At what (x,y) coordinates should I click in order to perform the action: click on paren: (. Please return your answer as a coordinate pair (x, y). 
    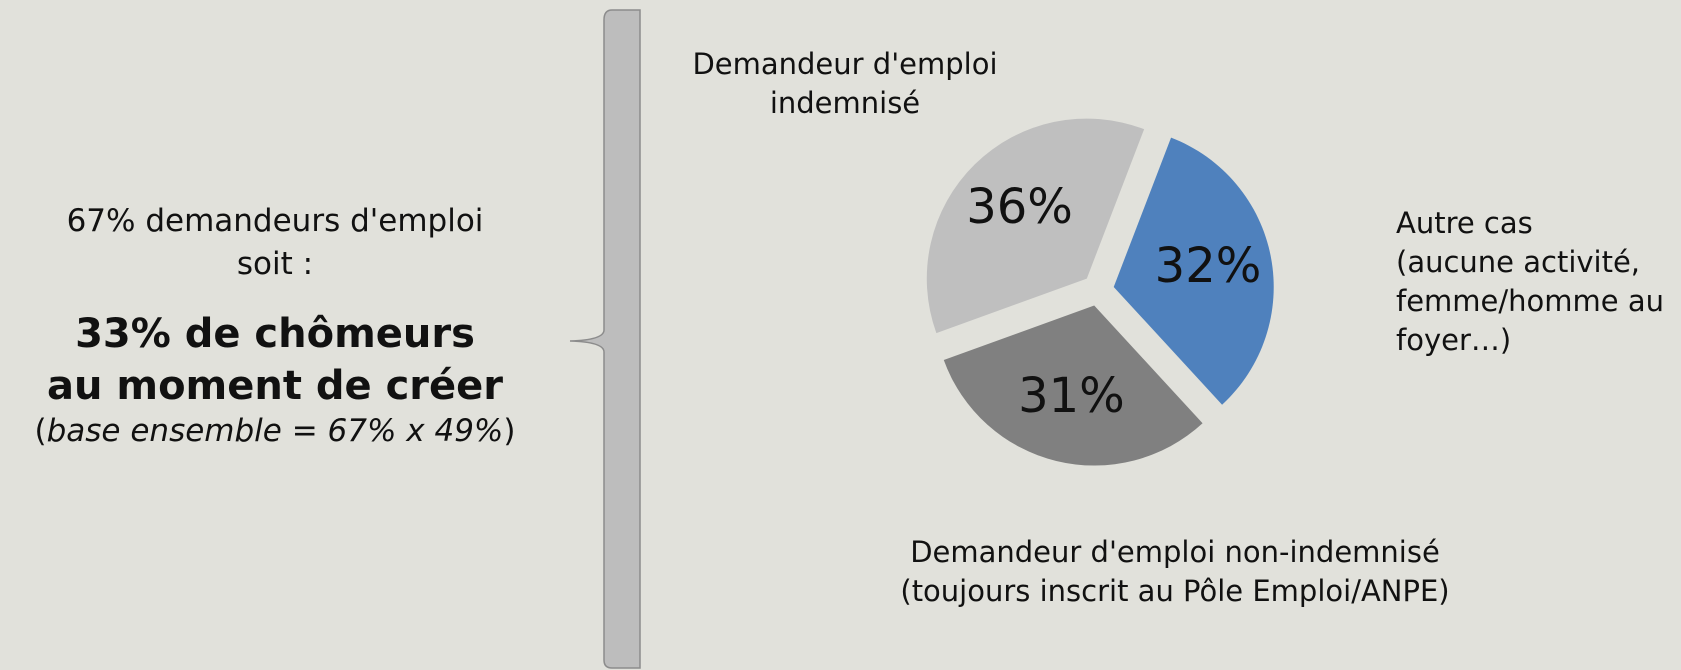
    Looking at the image, I should click on (40, 431).